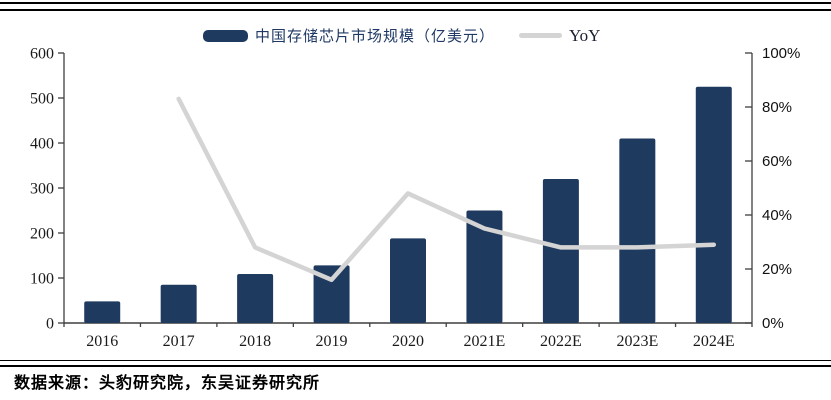 This screenshot has width=831, height=400. What do you see at coordinates (42, 189) in the screenshot?
I see `y-axis-left-label: 300` at bounding box center [42, 189].